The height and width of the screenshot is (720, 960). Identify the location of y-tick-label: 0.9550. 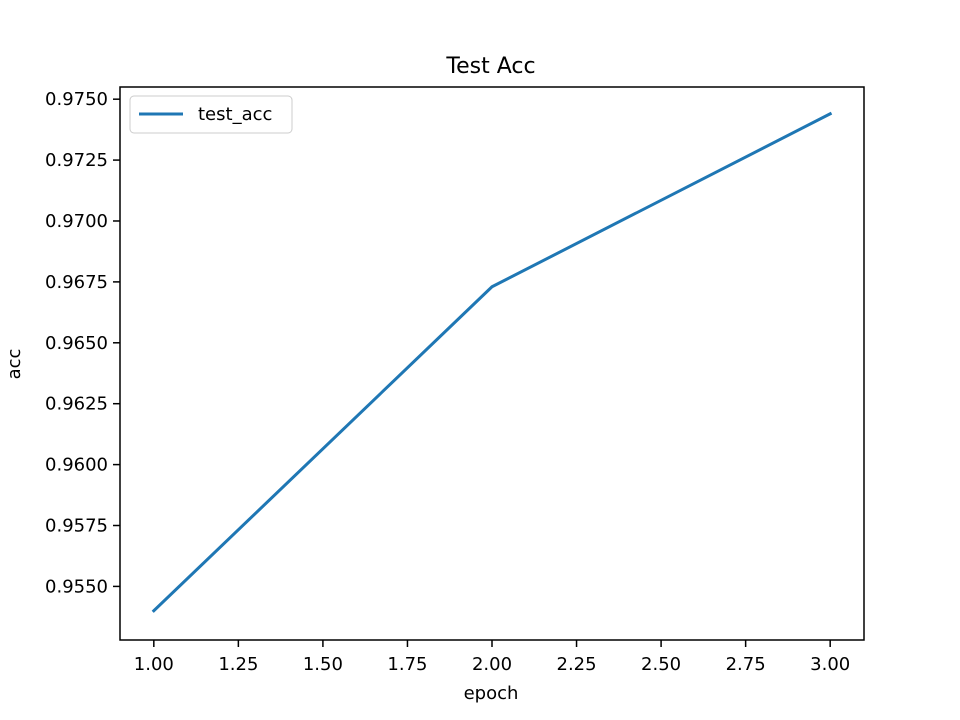
(76, 586).